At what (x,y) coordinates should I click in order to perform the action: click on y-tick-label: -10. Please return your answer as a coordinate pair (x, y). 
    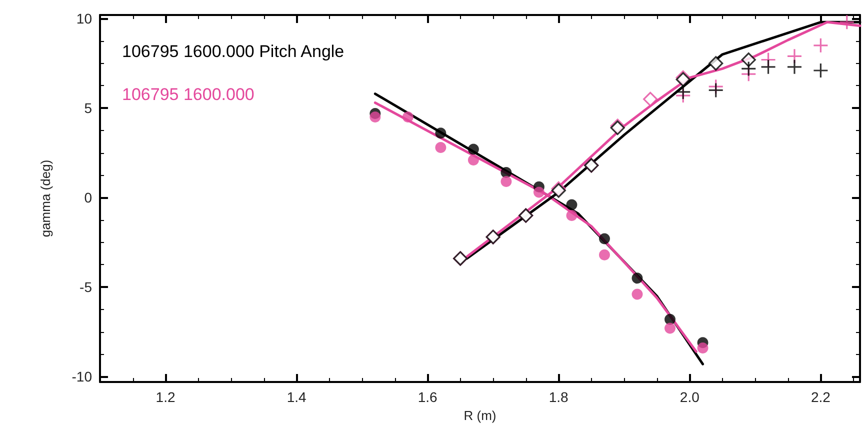
    Looking at the image, I should click on (82, 376).